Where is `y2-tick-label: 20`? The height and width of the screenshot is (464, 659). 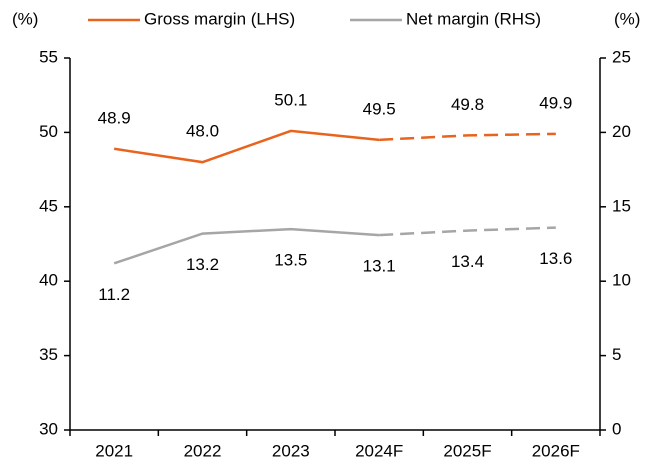
y2-tick-label: 20 is located at coordinates (621, 131).